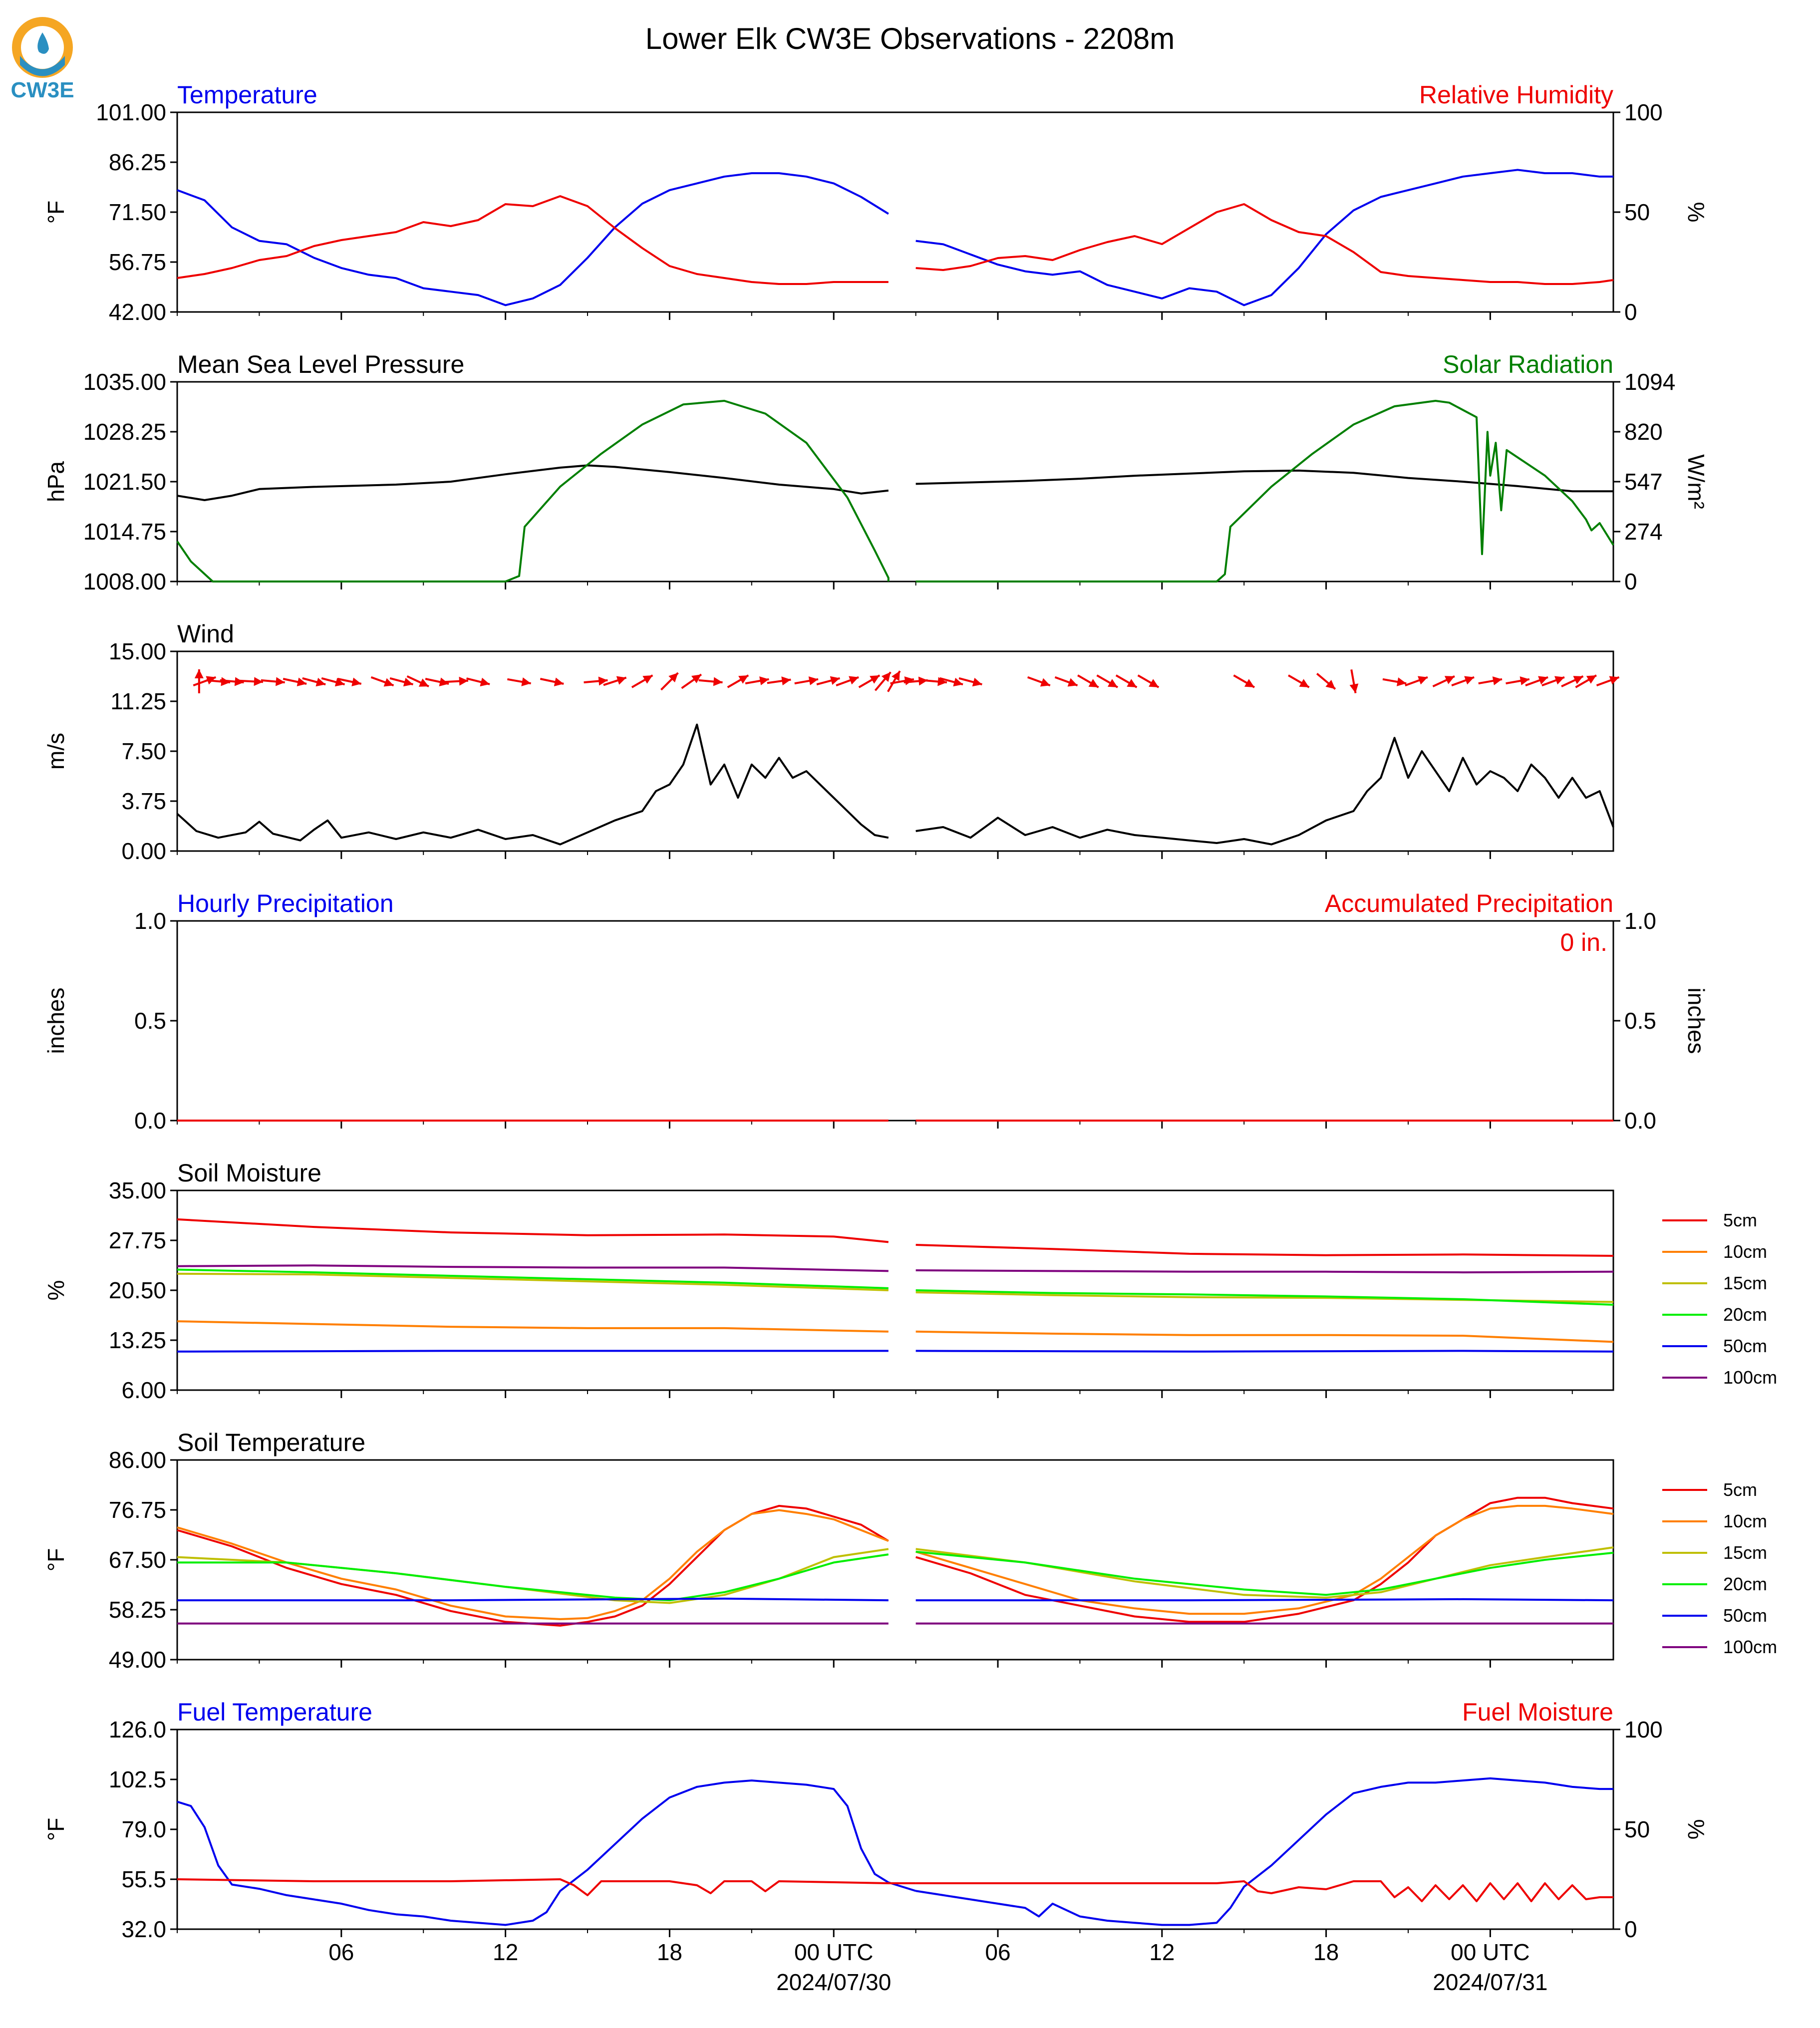 The width and height of the screenshot is (1820, 2028). Describe the element at coordinates (320, 364) in the screenshot. I see `panel-title-left: Mean Sea Level Pressure` at that location.